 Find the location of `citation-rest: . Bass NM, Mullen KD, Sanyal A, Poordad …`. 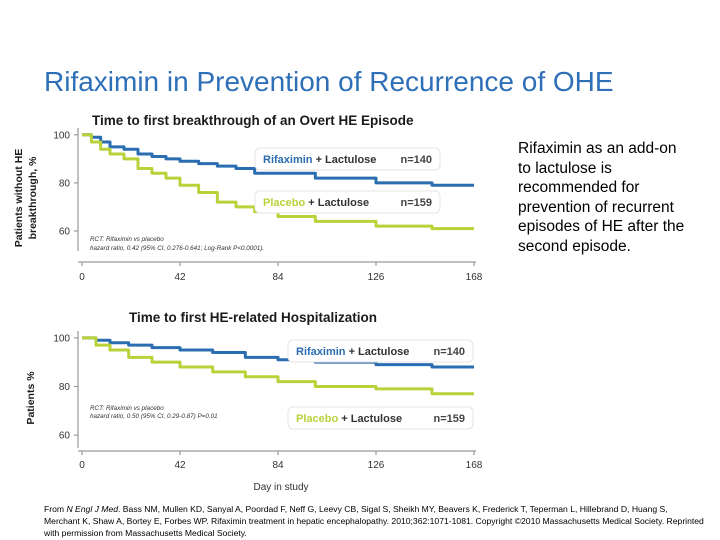

citation-rest: . Bass NM, Mullen KD, Sanyal A, Poordad … is located at coordinates (374, 521).